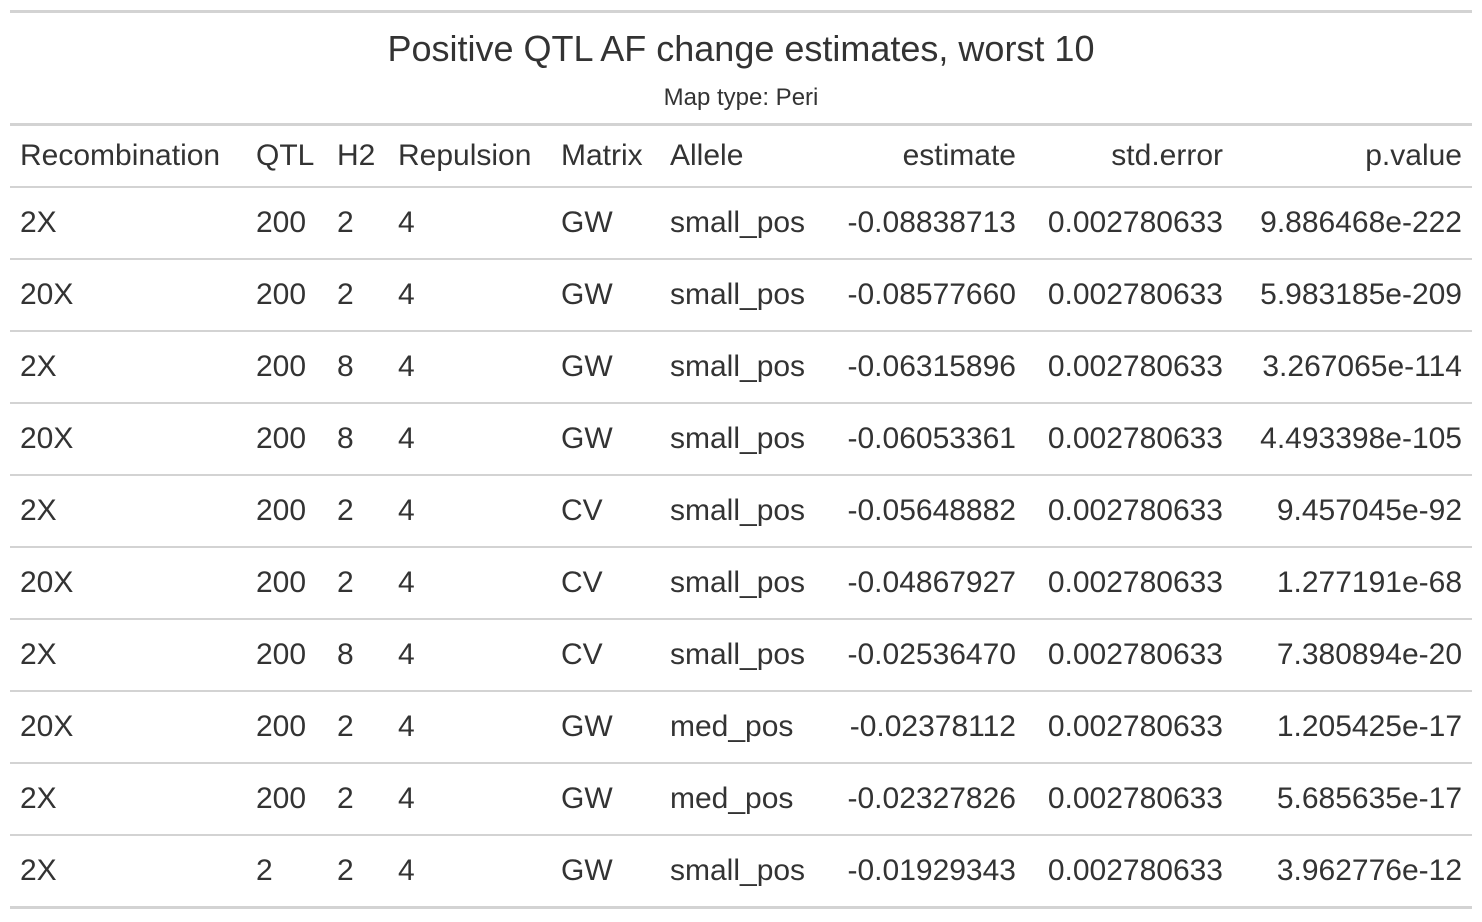 This screenshot has height=922, width=1482. I want to click on column-header-qtl: QTL, so click(286, 157).